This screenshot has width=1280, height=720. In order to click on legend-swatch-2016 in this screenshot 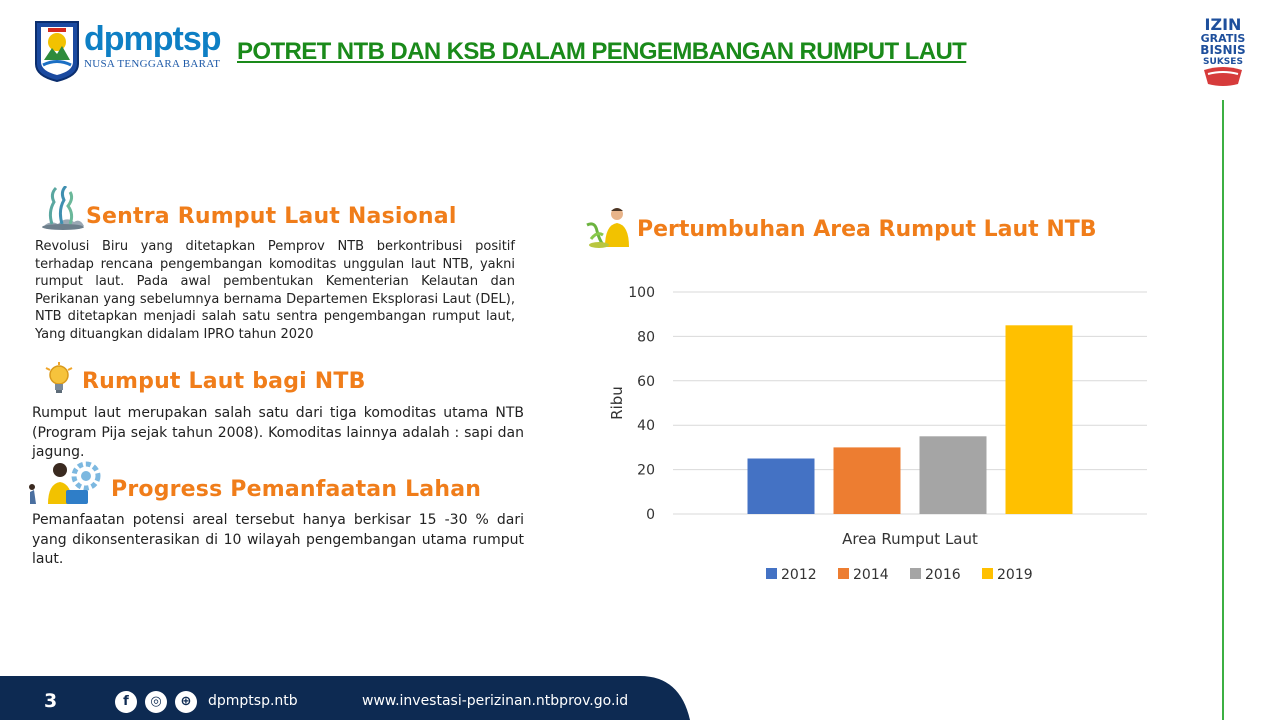, I will do `click(915, 573)`.